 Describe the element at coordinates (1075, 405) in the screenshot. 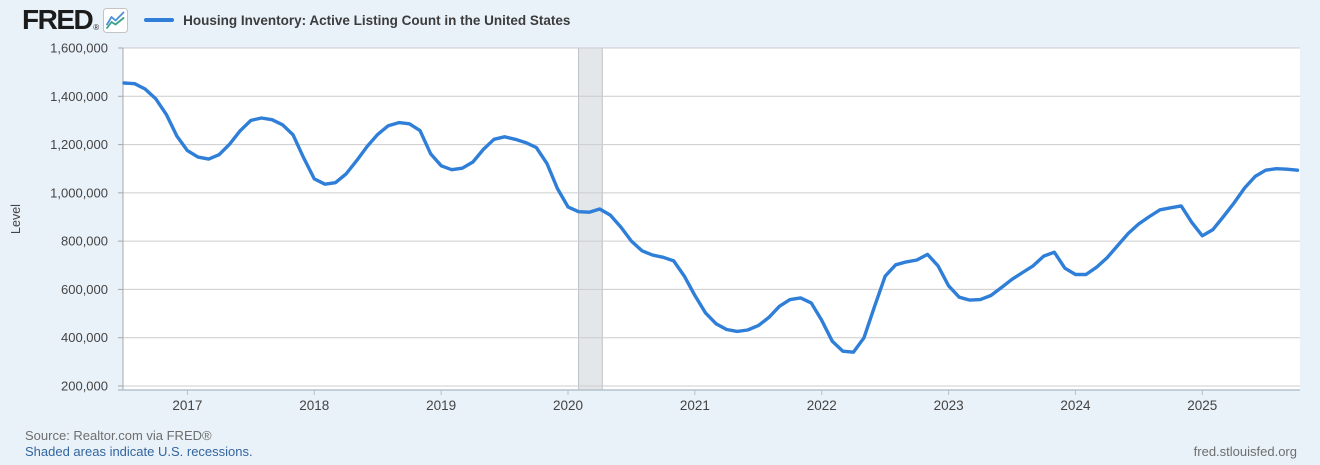

I see `x-tick-label: 2024` at that location.